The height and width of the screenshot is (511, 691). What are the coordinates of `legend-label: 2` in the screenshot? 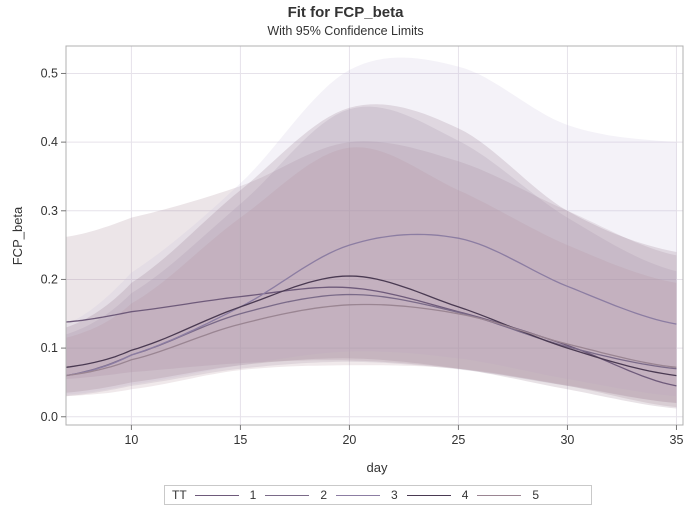 It's located at (324, 495).